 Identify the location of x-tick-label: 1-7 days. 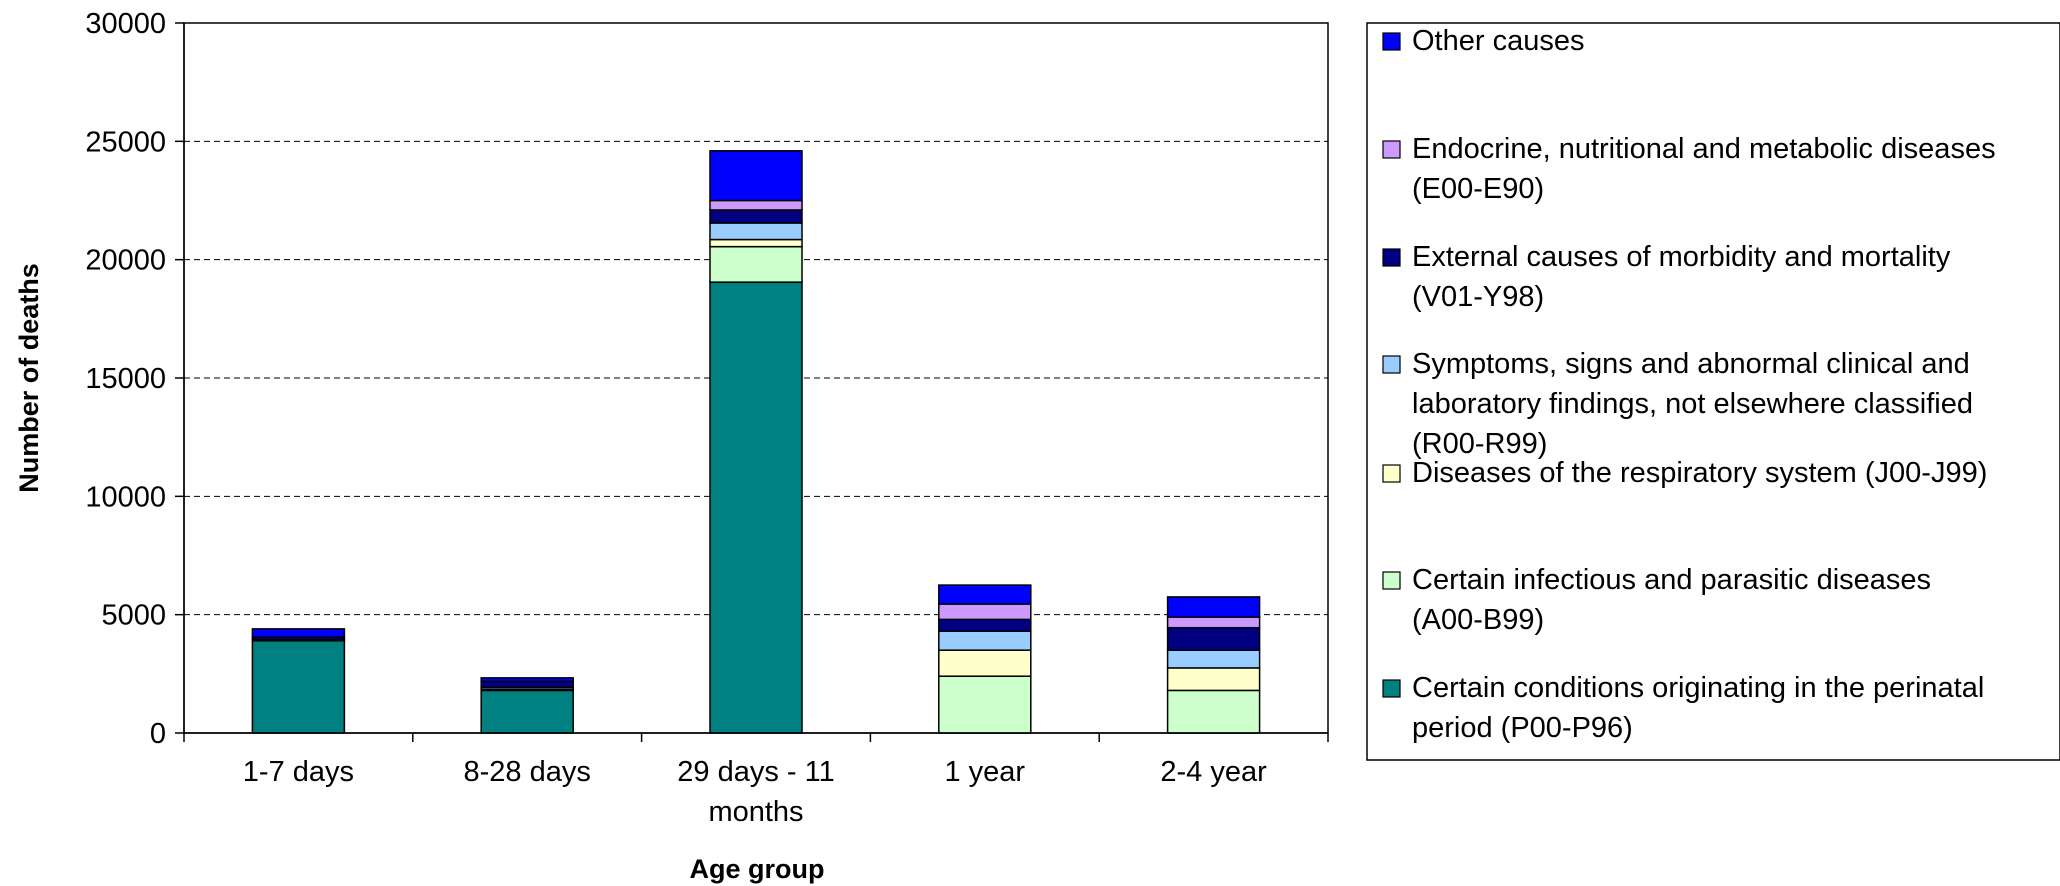
(298, 772).